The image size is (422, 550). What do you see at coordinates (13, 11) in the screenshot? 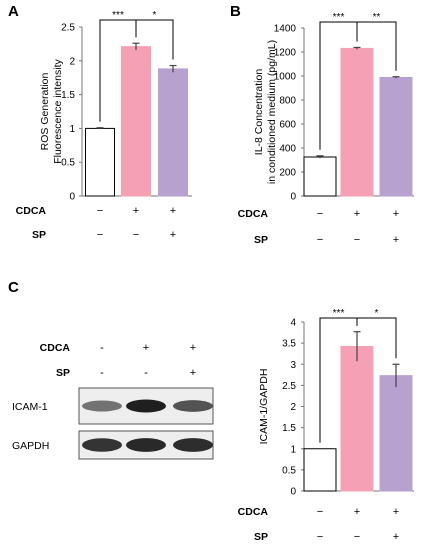
I see `panel-label-a: A` at bounding box center [13, 11].